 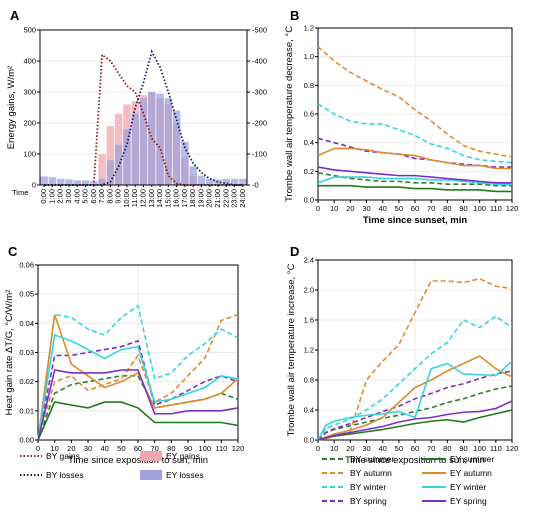 What do you see at coordinates (309, 142) in the screenshot?
I see `y-tick-label: 0.4` at bounding box center [309, 142].